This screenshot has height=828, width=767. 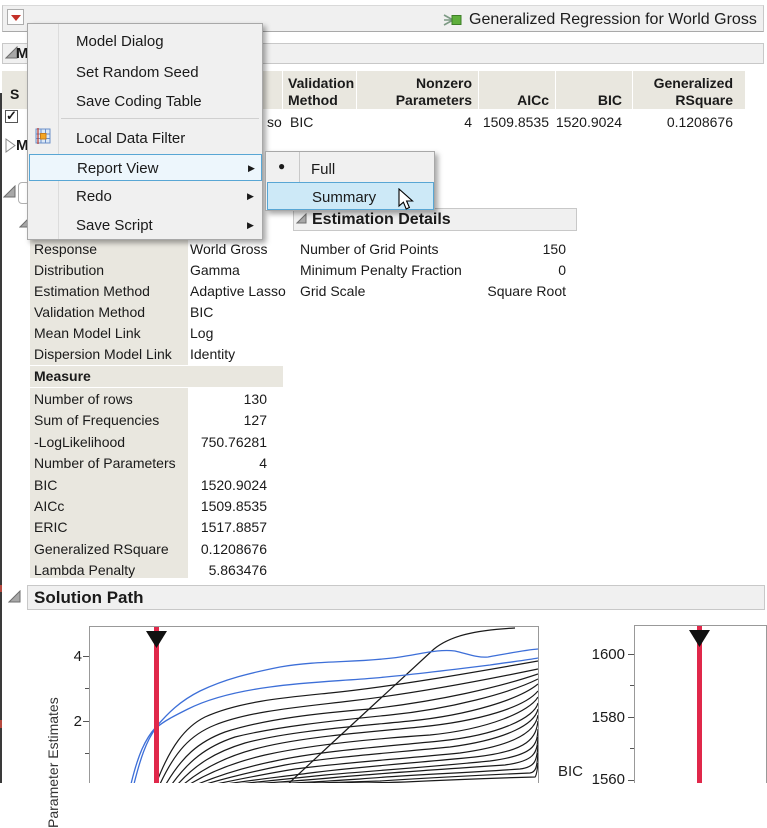 I want to click on parameter-paths, so click(x=346, y=705).